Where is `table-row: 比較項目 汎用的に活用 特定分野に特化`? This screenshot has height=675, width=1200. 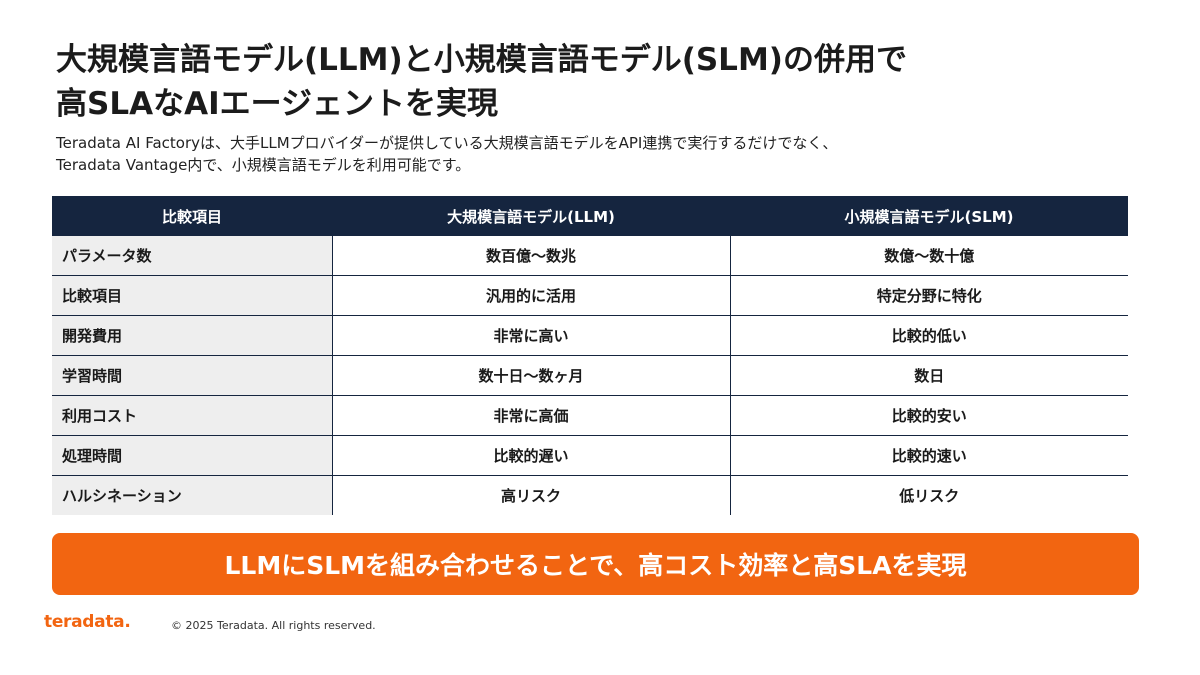 table-row: 比較項目 汎用的に活用 特定分野に特化 is located at coordinates (590, 295).